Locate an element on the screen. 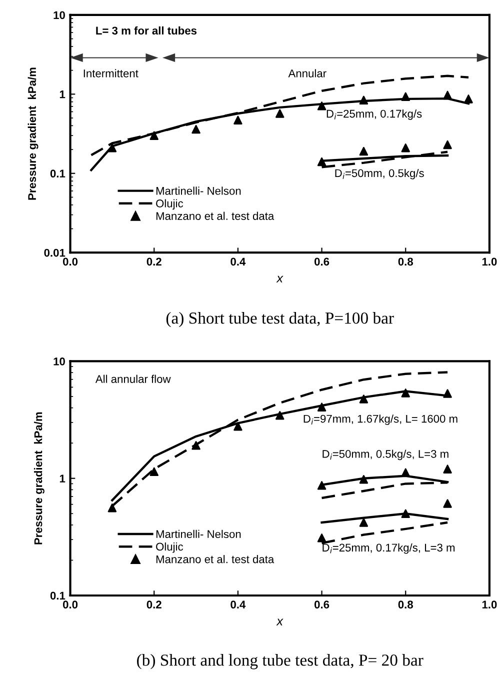  annotation: D$_{i}$=25mm, 0.17kg/s is located at coordinates (374, 115).